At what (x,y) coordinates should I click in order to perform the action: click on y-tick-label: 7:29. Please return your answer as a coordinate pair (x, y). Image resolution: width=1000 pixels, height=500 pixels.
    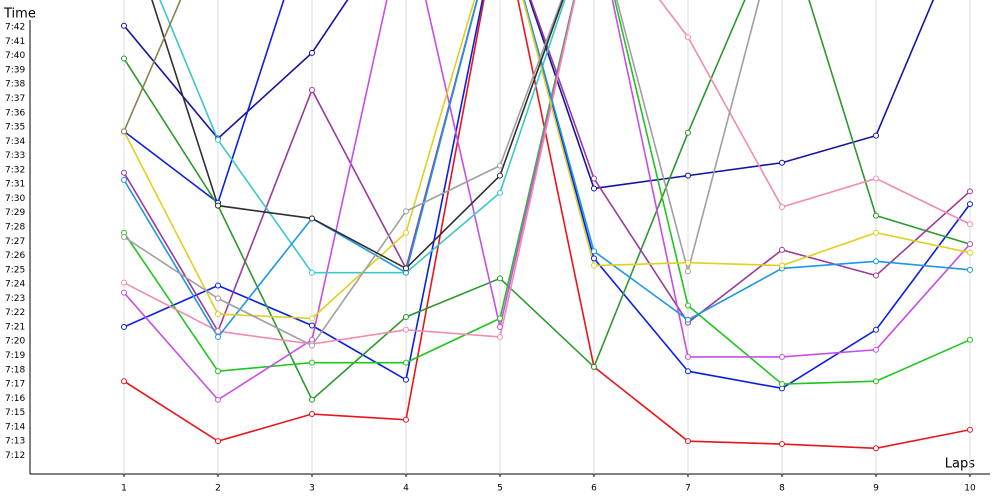
    Looking at the image, I should click on (15, 213).